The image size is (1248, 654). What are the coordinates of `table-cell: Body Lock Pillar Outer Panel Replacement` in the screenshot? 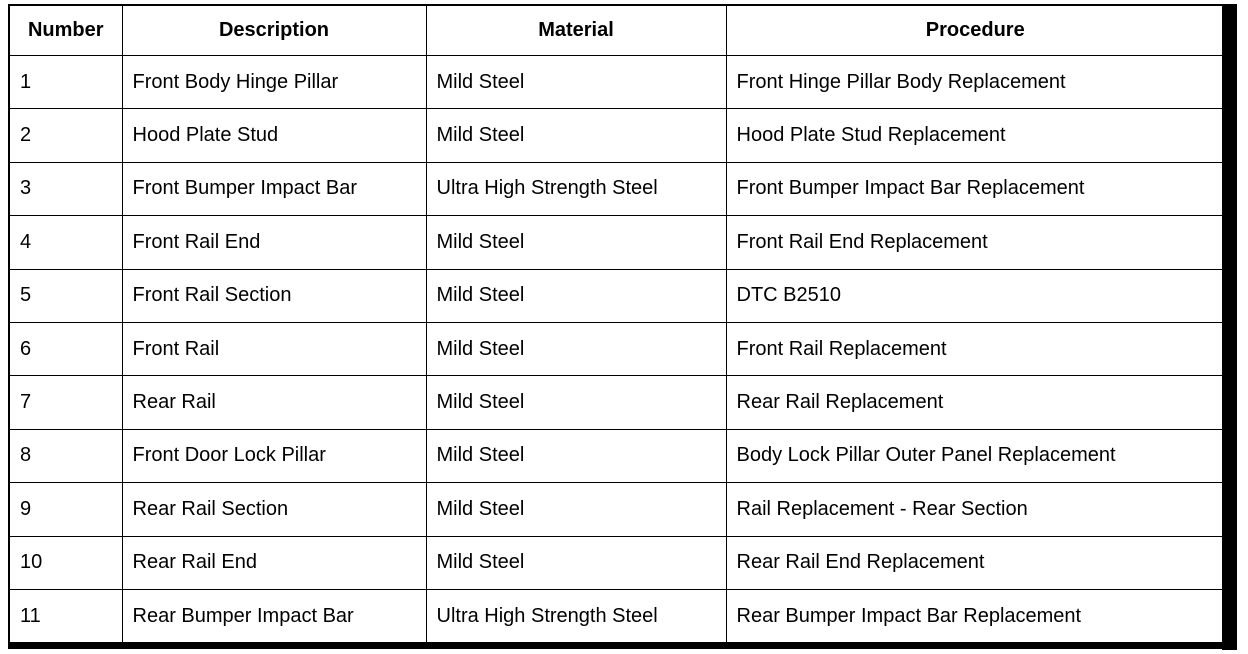 It's located at (975, 456).